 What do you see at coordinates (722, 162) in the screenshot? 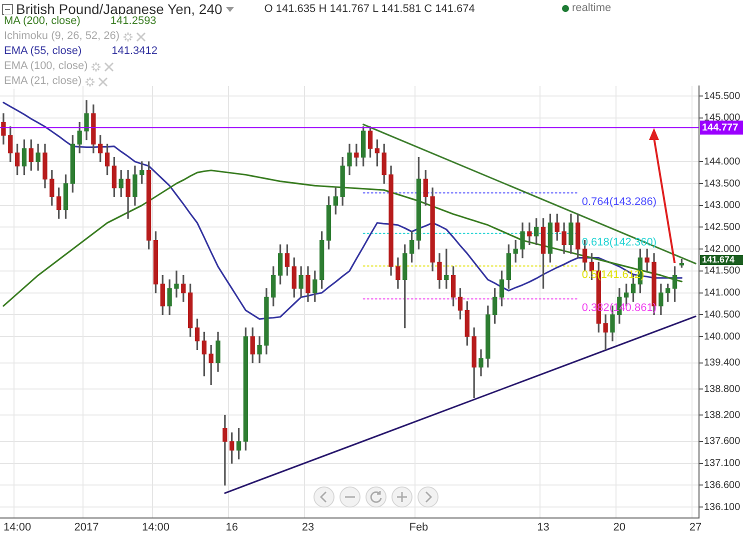
I see `y-tick-label: 144.000` at bounding box center [722, 162].